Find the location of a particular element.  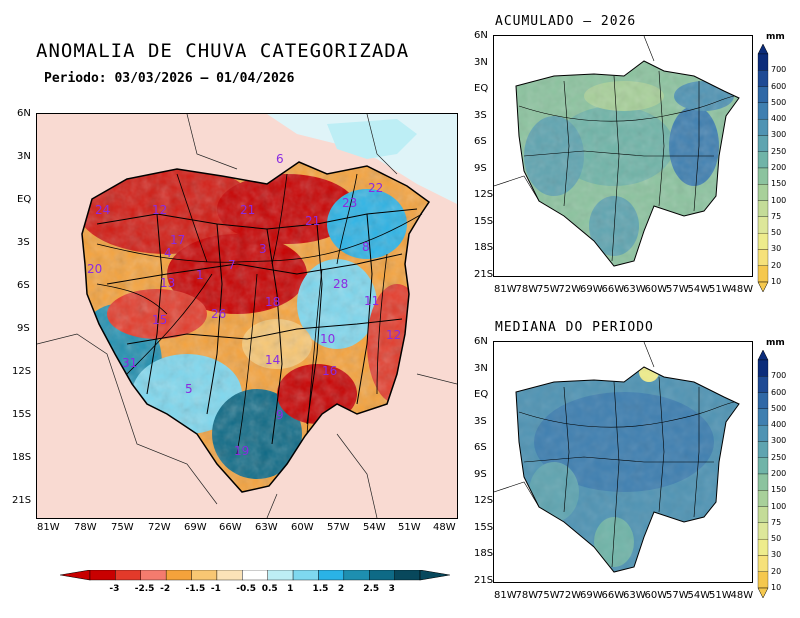

basin-label: 11 is located at coordinates (372, 301).